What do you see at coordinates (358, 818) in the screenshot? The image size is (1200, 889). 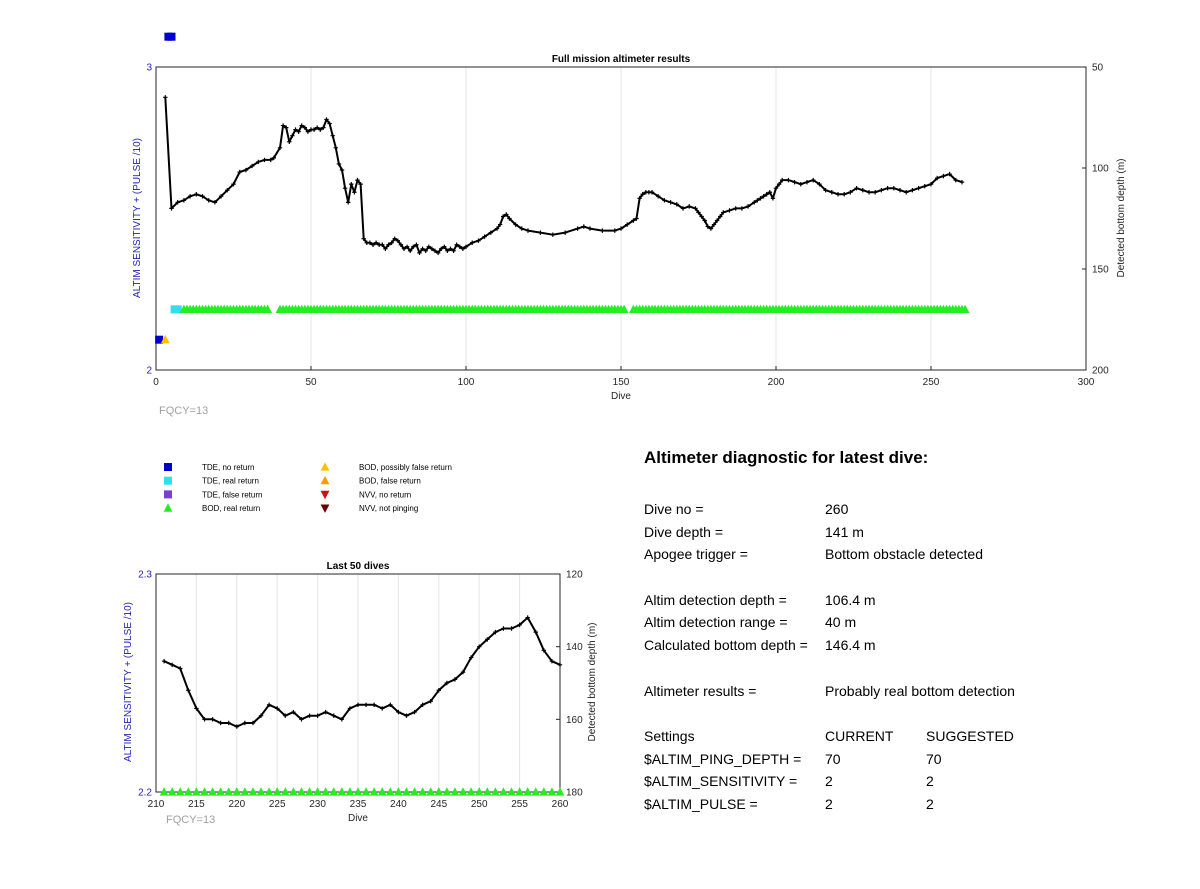 I see `bottom-chart-xlabel: Dive` at bounding box center [358, 818].